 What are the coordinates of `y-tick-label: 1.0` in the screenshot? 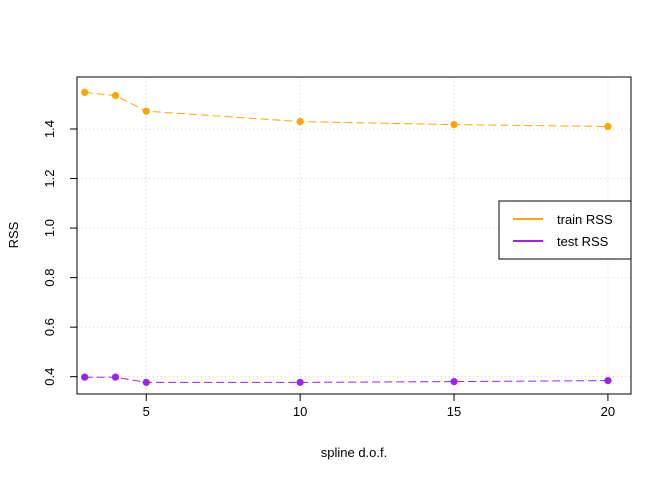 It's located at (49, 228).